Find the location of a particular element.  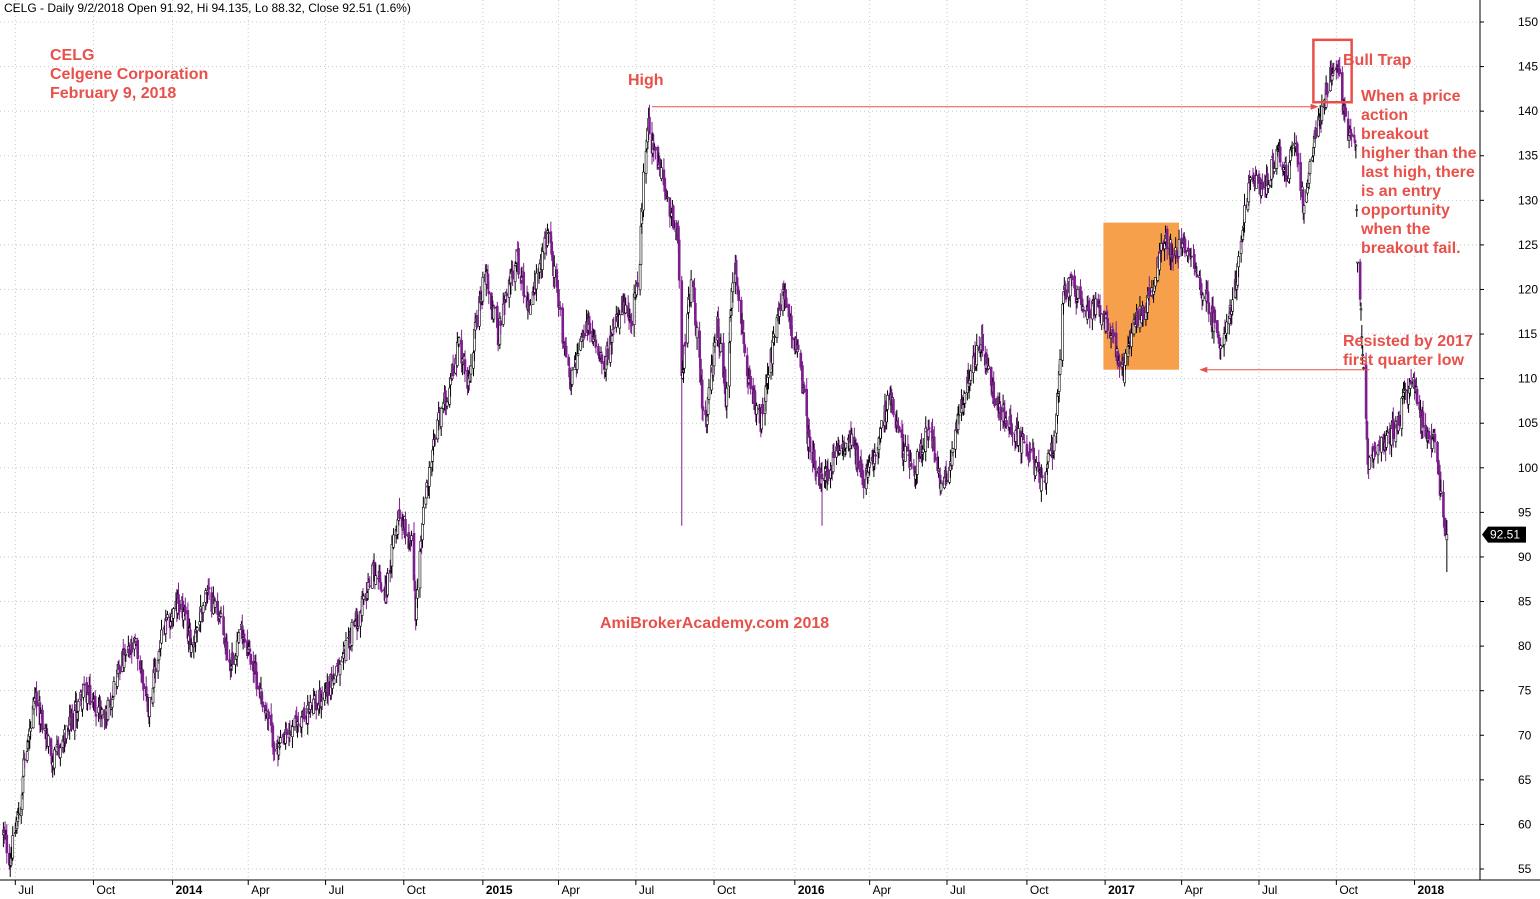

y-tick-label: 120 is located at coordinates (1528, 289).